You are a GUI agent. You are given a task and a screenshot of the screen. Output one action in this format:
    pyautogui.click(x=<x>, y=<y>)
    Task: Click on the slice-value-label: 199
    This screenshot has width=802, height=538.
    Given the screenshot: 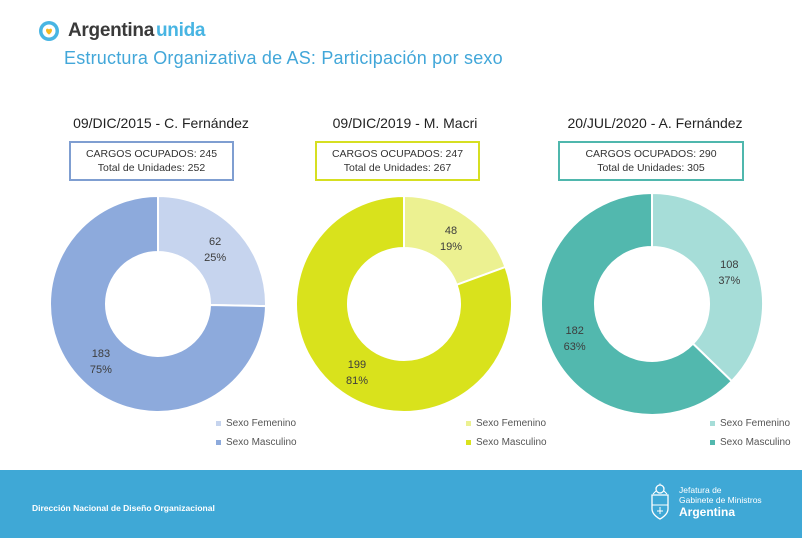 What is the action you would take?
    pyautogui.click(x=357, y=365)
    